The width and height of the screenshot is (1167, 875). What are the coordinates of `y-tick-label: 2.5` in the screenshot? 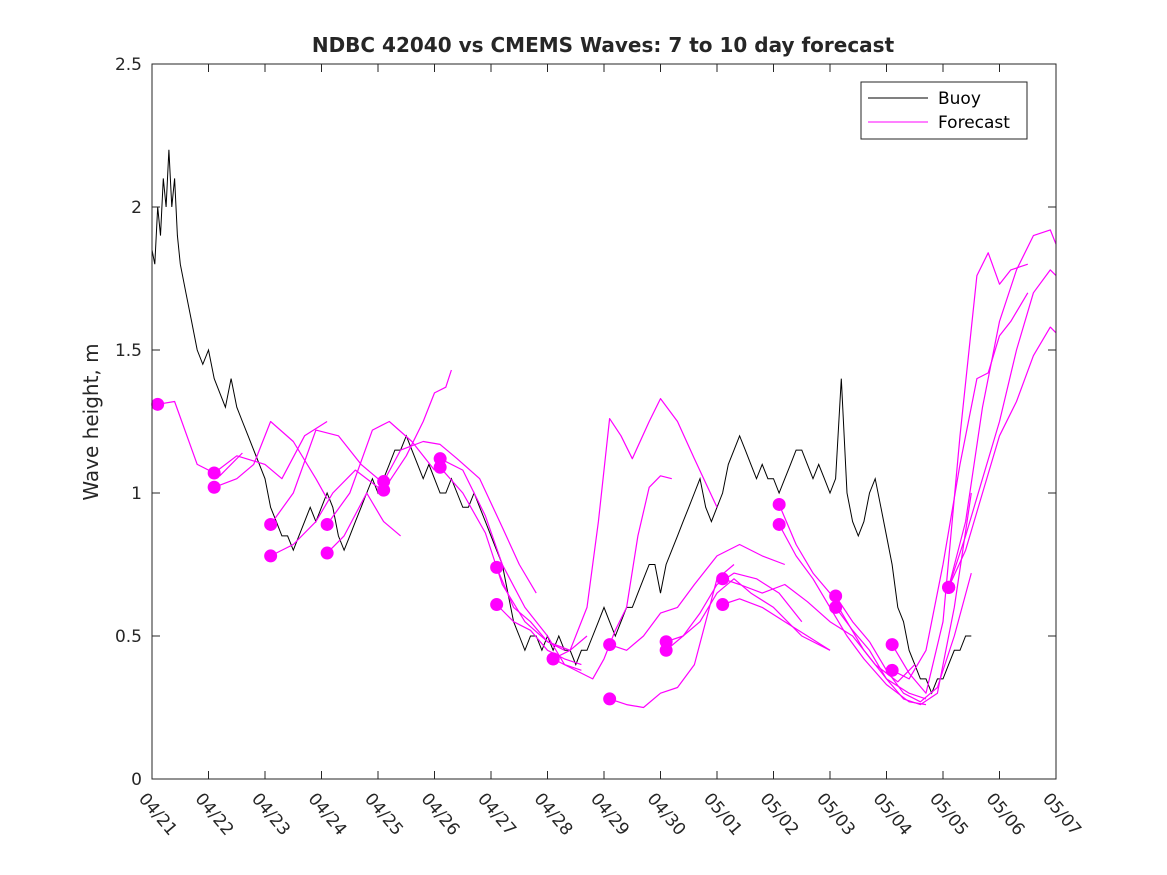 It's located at (128, 65).